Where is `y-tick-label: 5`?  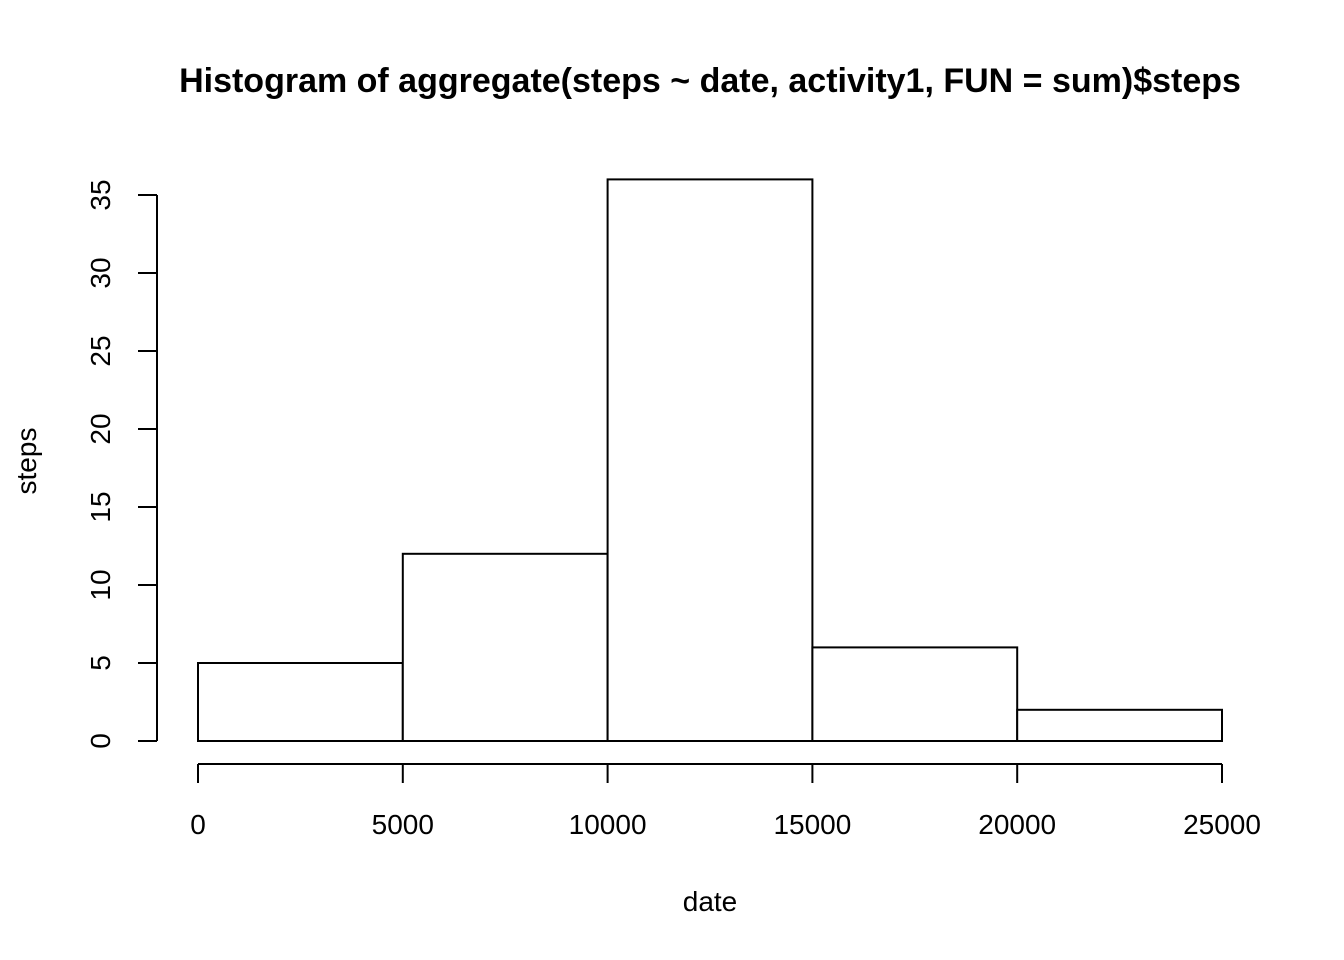 y-tick-label: 5 is located at coordinates (100, 663).